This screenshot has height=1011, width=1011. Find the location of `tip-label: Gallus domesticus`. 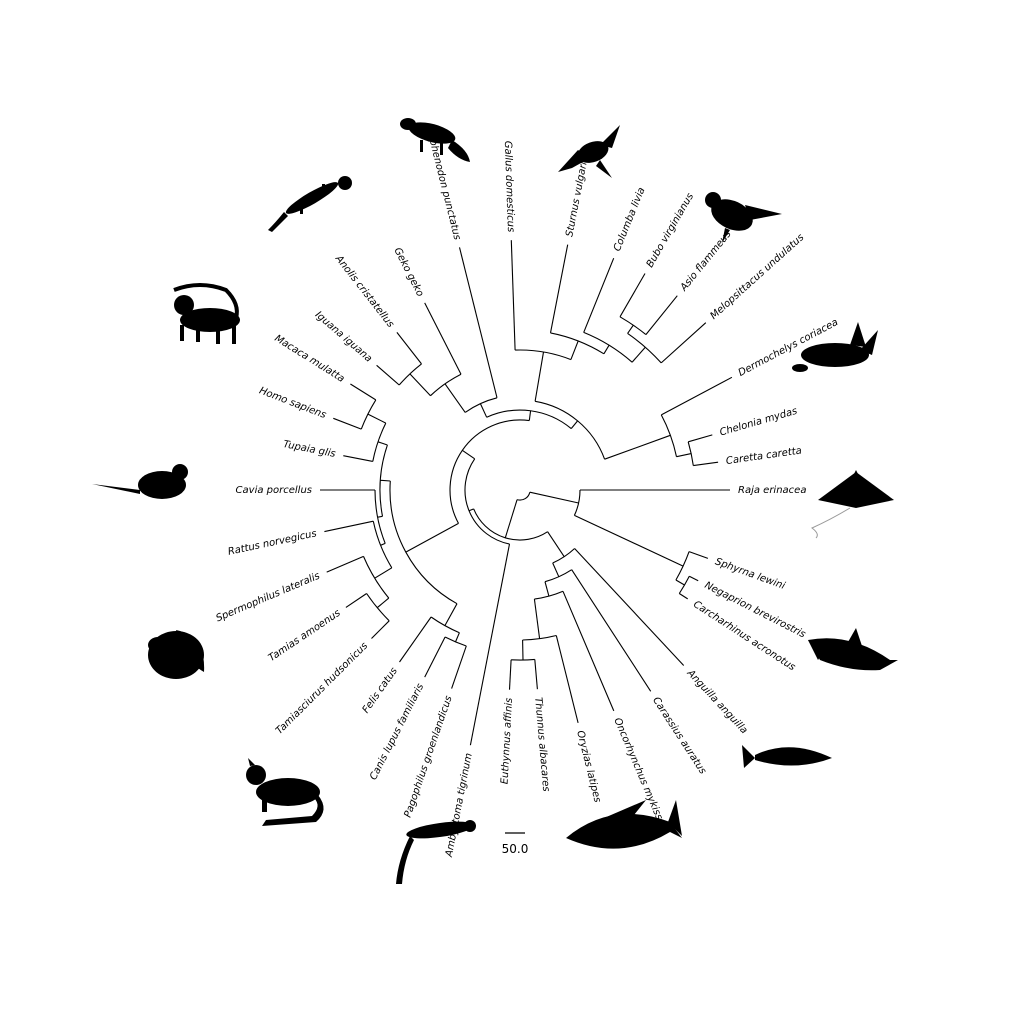

tip-label: Gallus domesticus is located at coordinates (509, 187).